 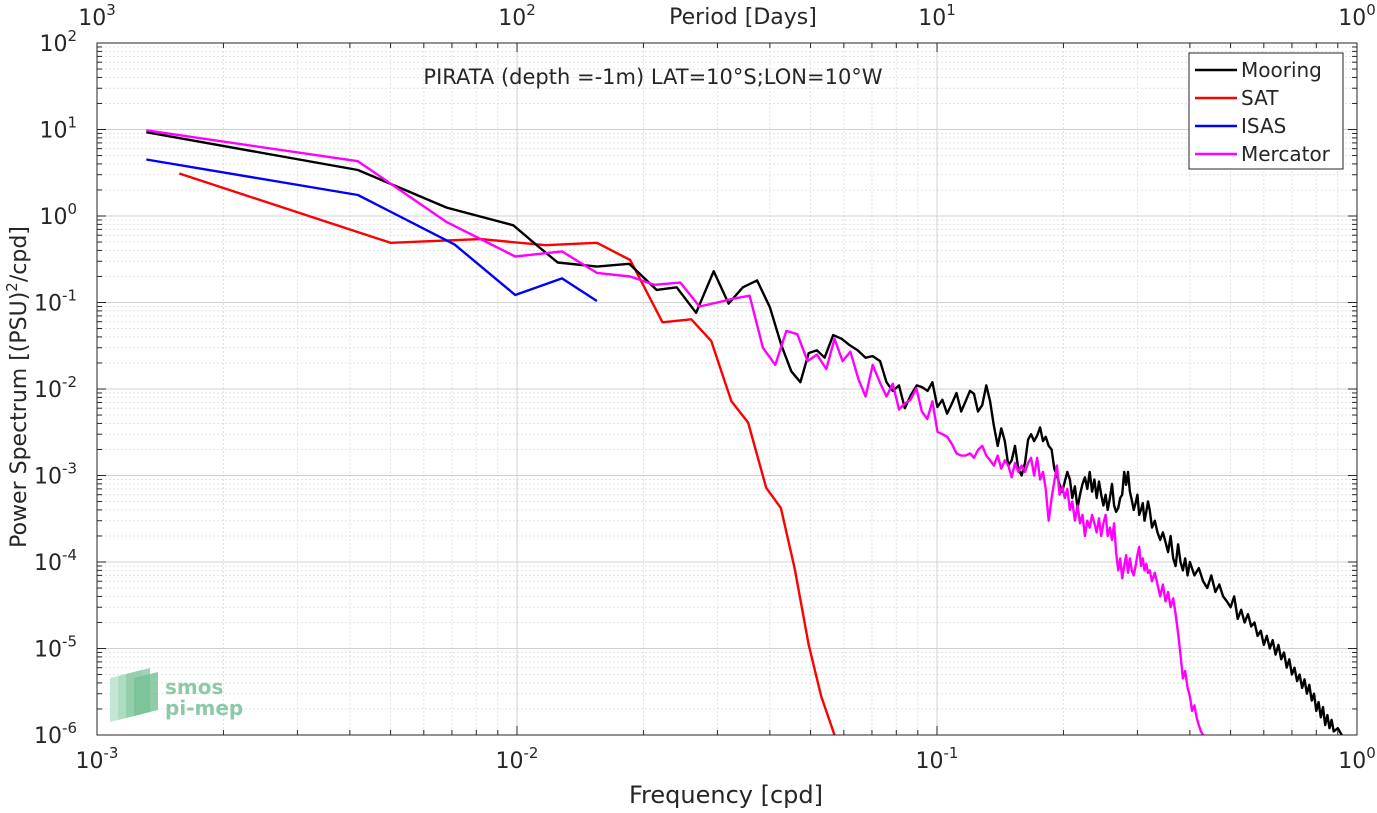 What do you see at coordinates (58, 215) in the screenshot?
I see `y-tick-label: 10⁰` at bounding box center [58, 215].